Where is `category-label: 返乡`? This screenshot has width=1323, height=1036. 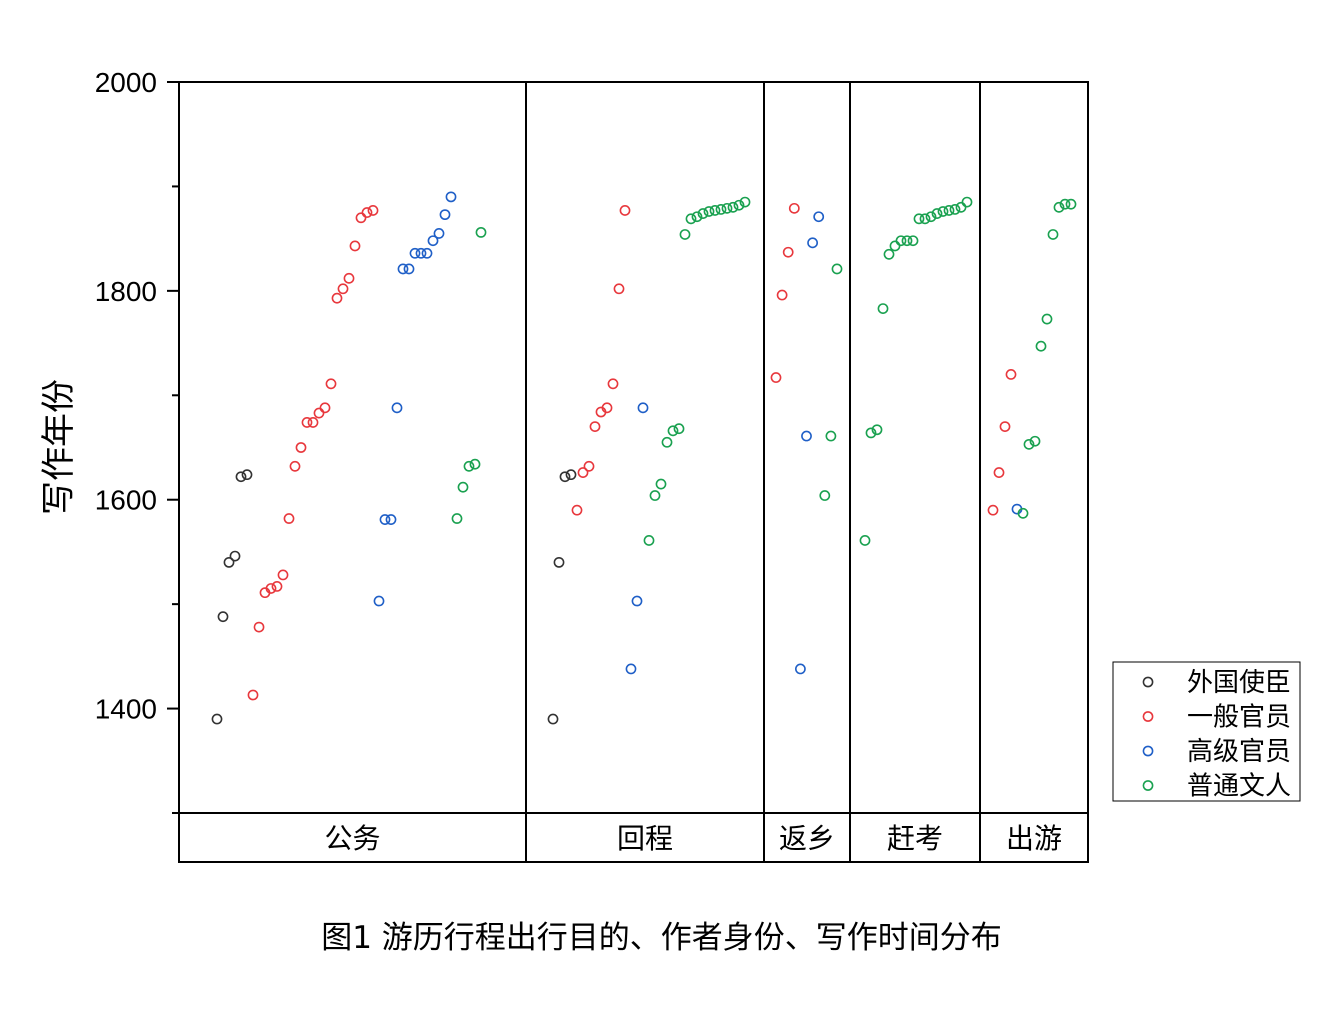 category-label: 返乡 is located at coordinates (807, 838).